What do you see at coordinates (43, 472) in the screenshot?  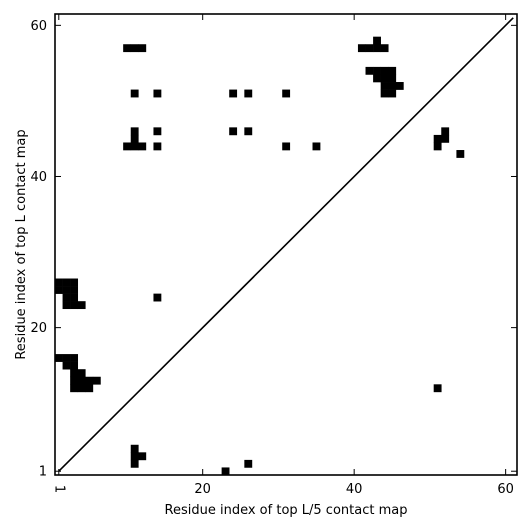 I see `y-tick-label: 1` at bounding box center [43, 472].